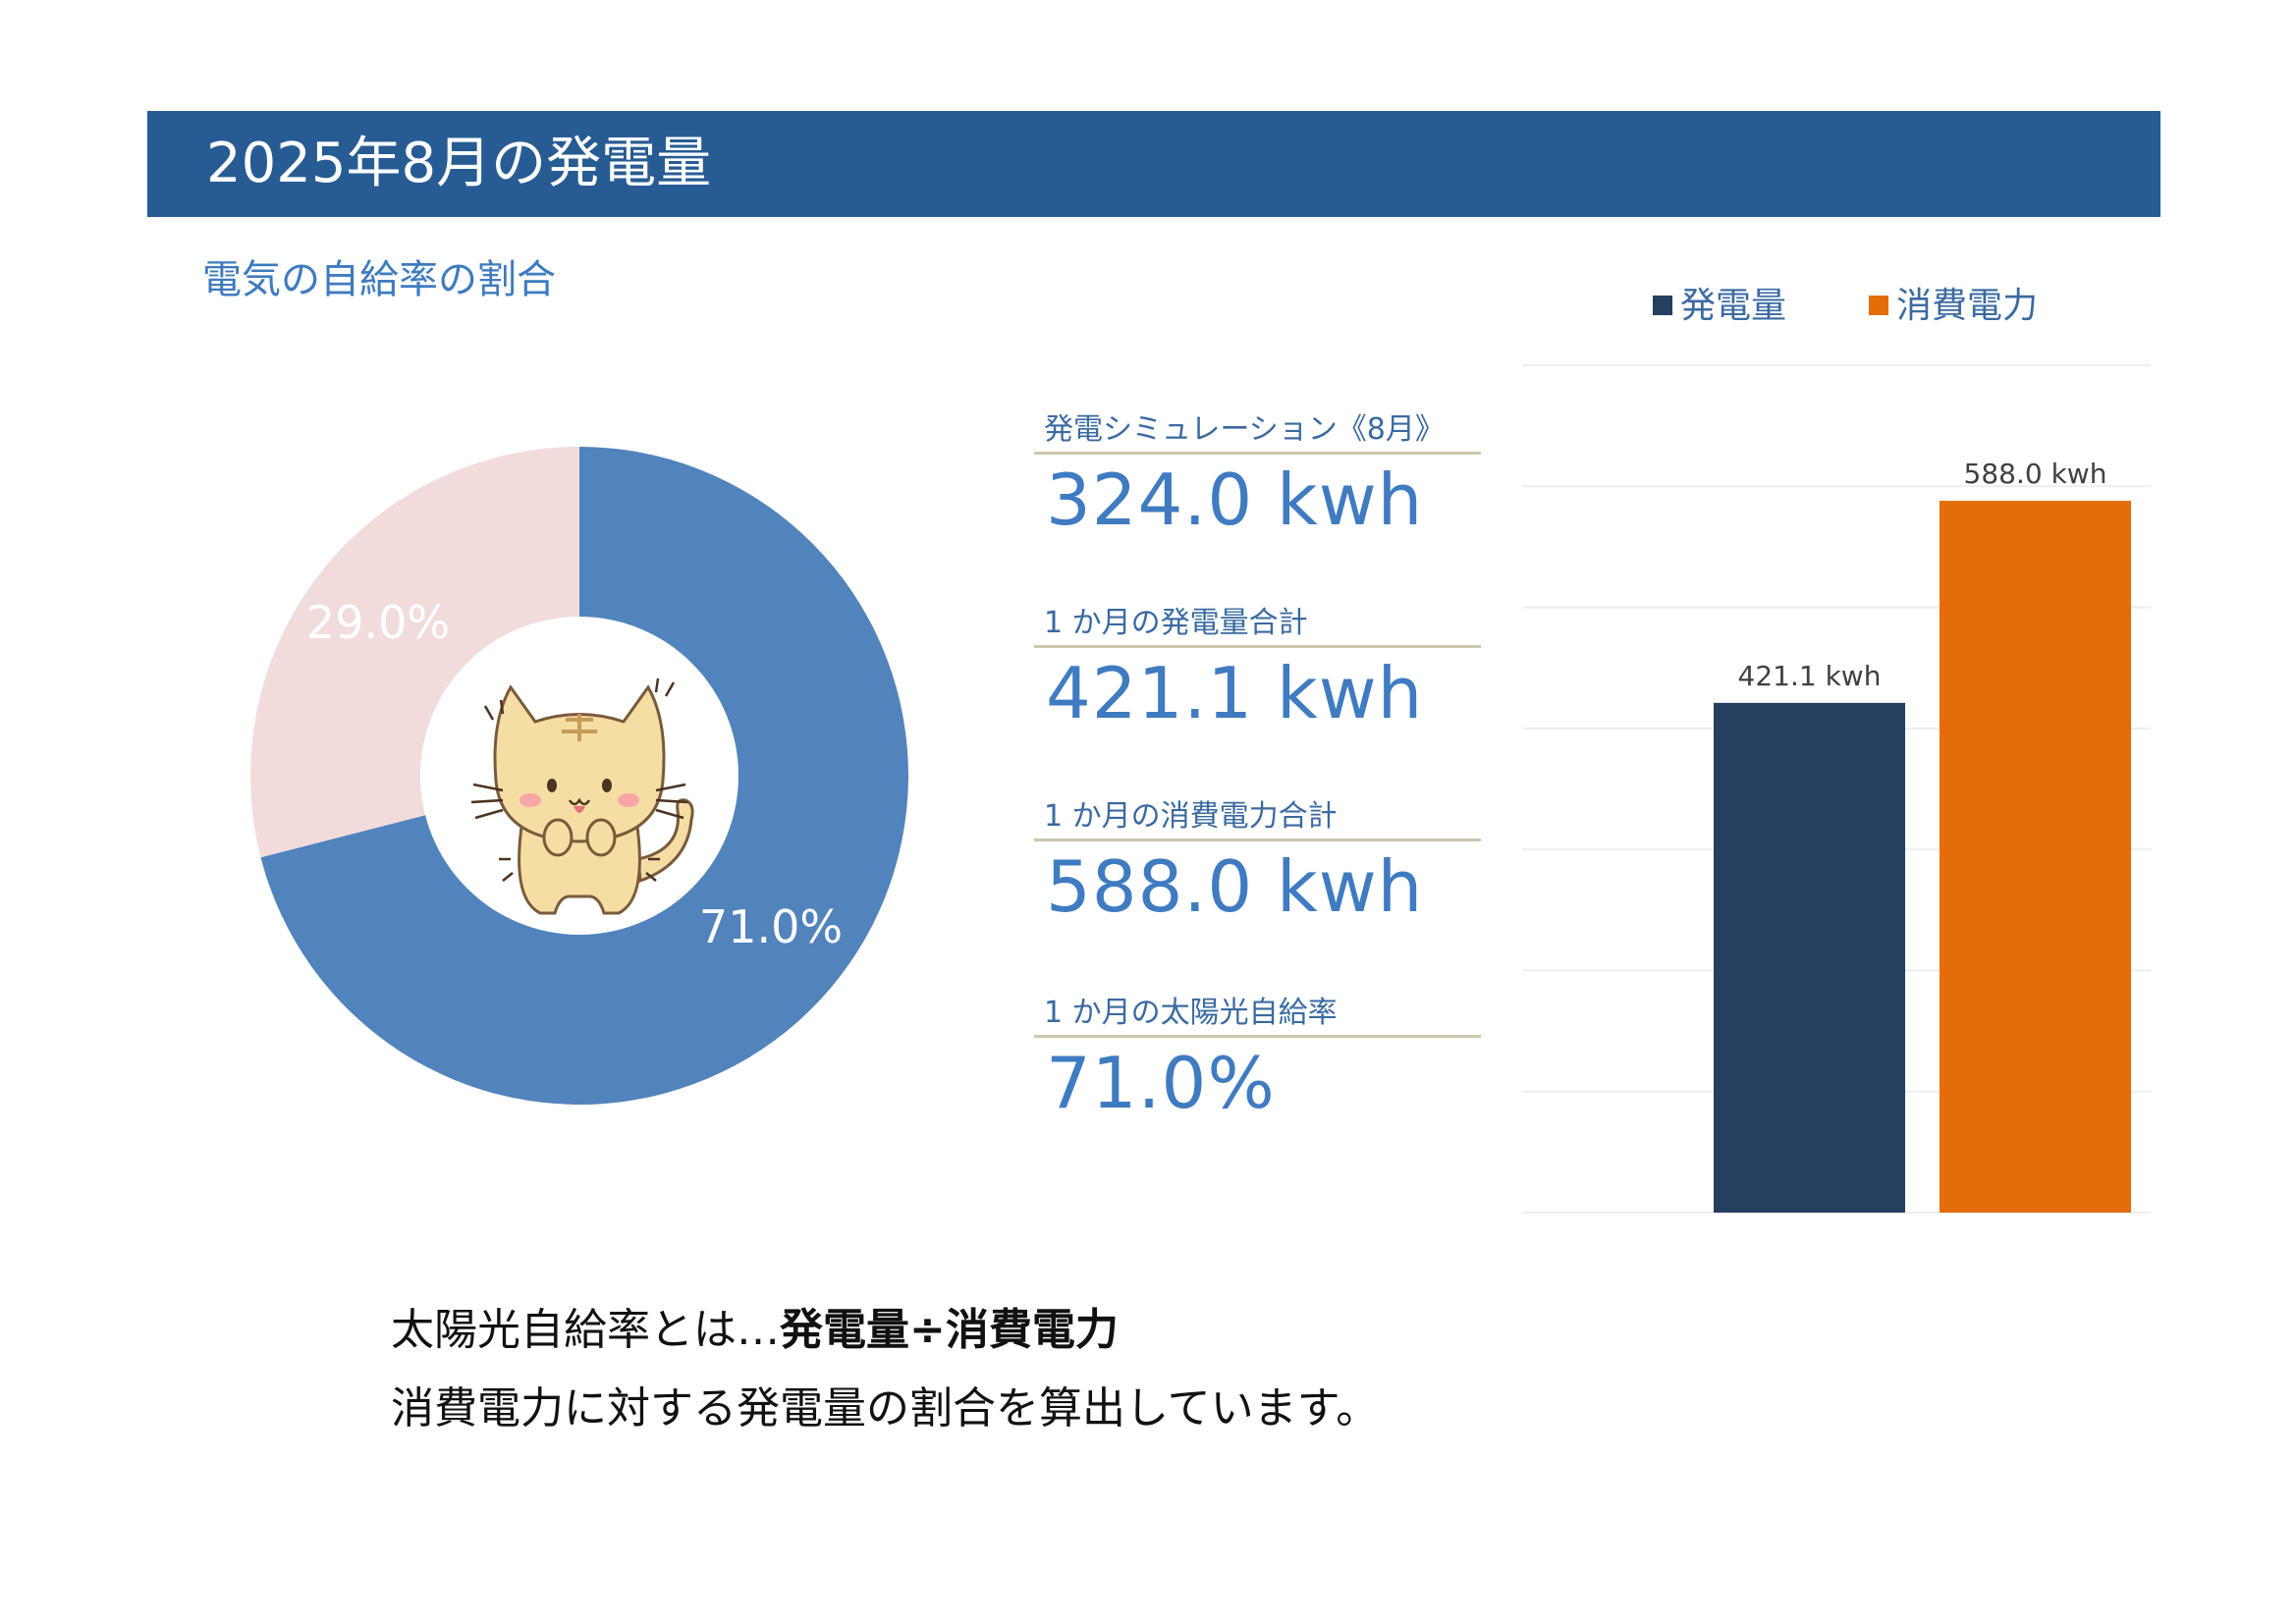  Describe the element at coordinates (1153, 164) in the screenshot. I see `header-bar: 2025年8月の発電量` at that location.